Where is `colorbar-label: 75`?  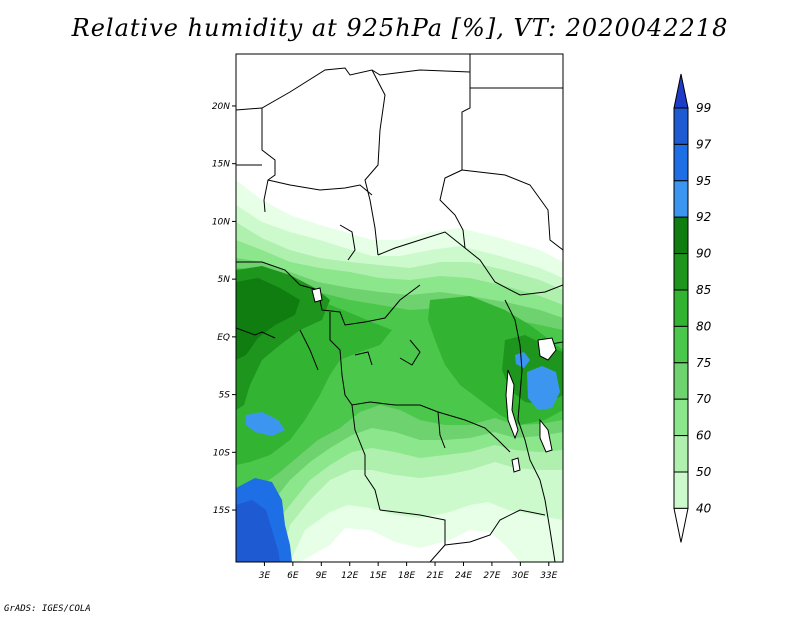
colorbar-label: 75 is located at coordinates (703, 363).